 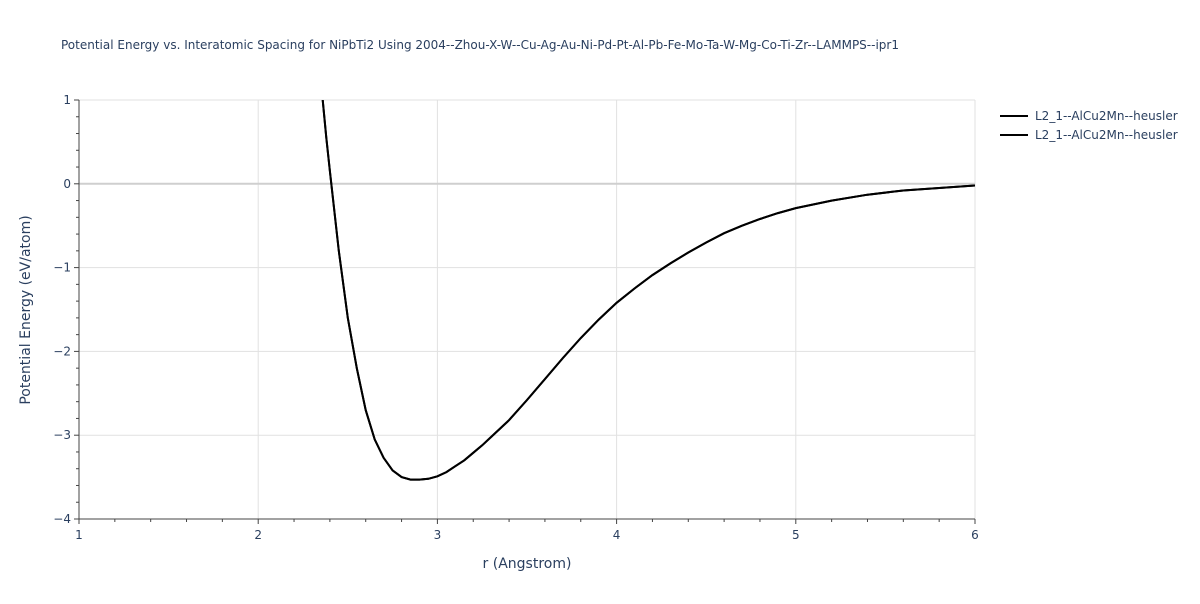 I want to click on x-tick-label: 3, so click(x=438, y=535).